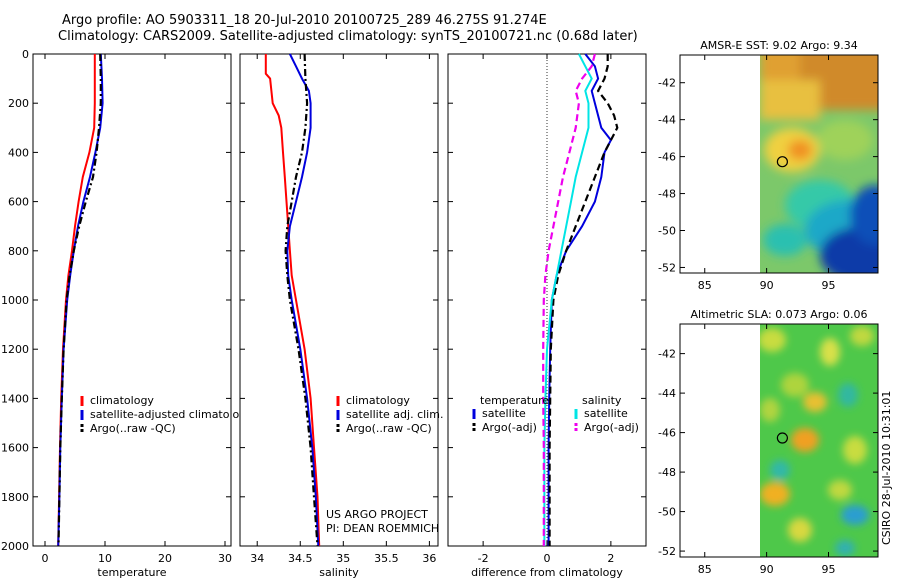  What do you see at coordinates (15, 546) in the screenshot?
I see `temperature-ytick-label: 2000` at bounding box center [15, 546].